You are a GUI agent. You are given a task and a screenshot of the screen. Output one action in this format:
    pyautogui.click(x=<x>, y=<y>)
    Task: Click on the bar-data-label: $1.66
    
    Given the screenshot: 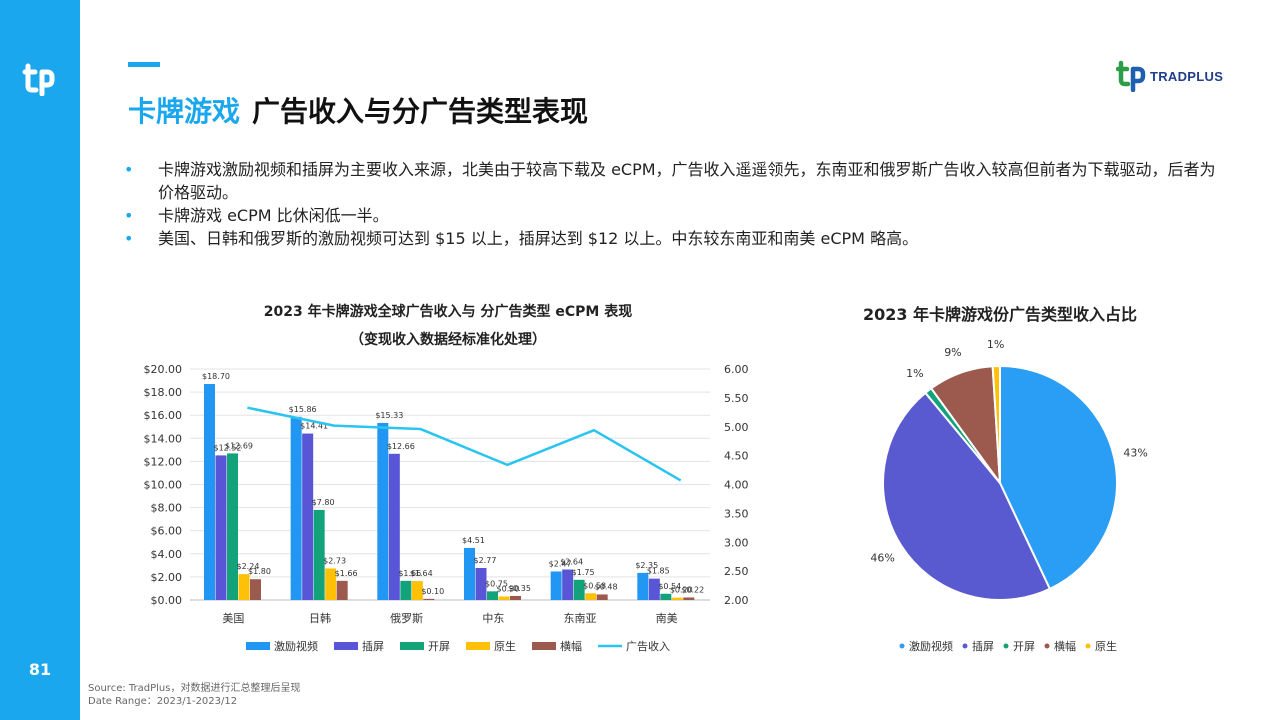 What is the action you would take?
    pyautogui.click(x=346, y=573)
    